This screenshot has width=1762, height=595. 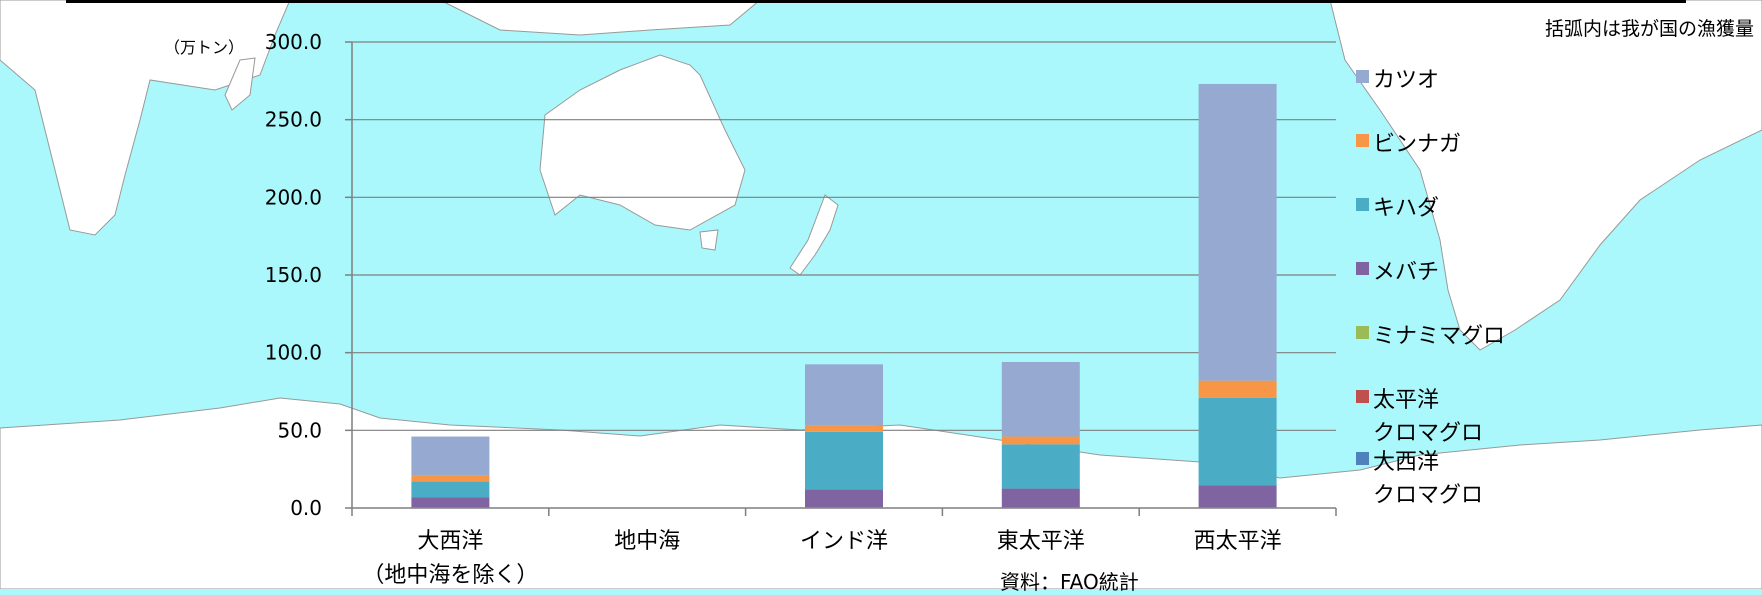 I want to click on legend-label: 大西洋, so click(x=1406, y=462).